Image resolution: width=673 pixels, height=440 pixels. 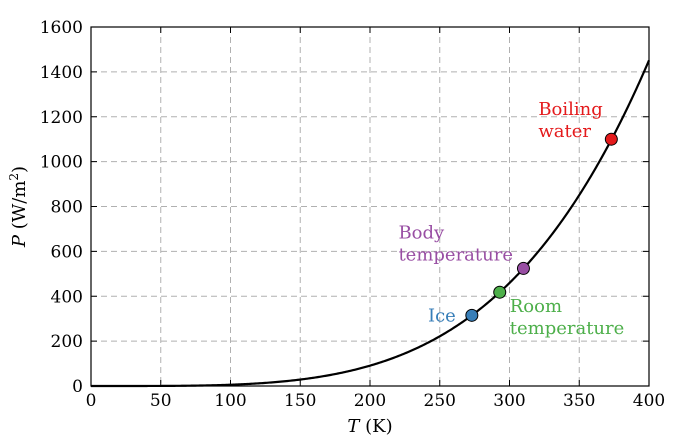 I want to click on y-tick-label: 1600, so click(x=61, y=28).